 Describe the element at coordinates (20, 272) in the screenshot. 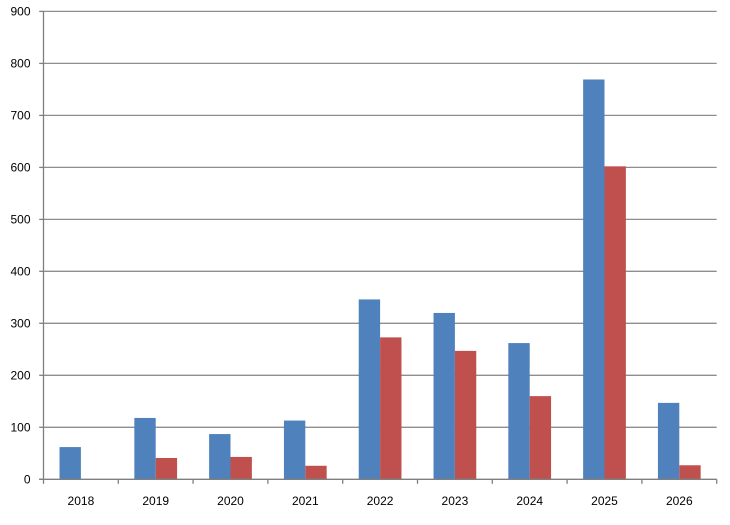

I see `svg-text: 400` at that location.